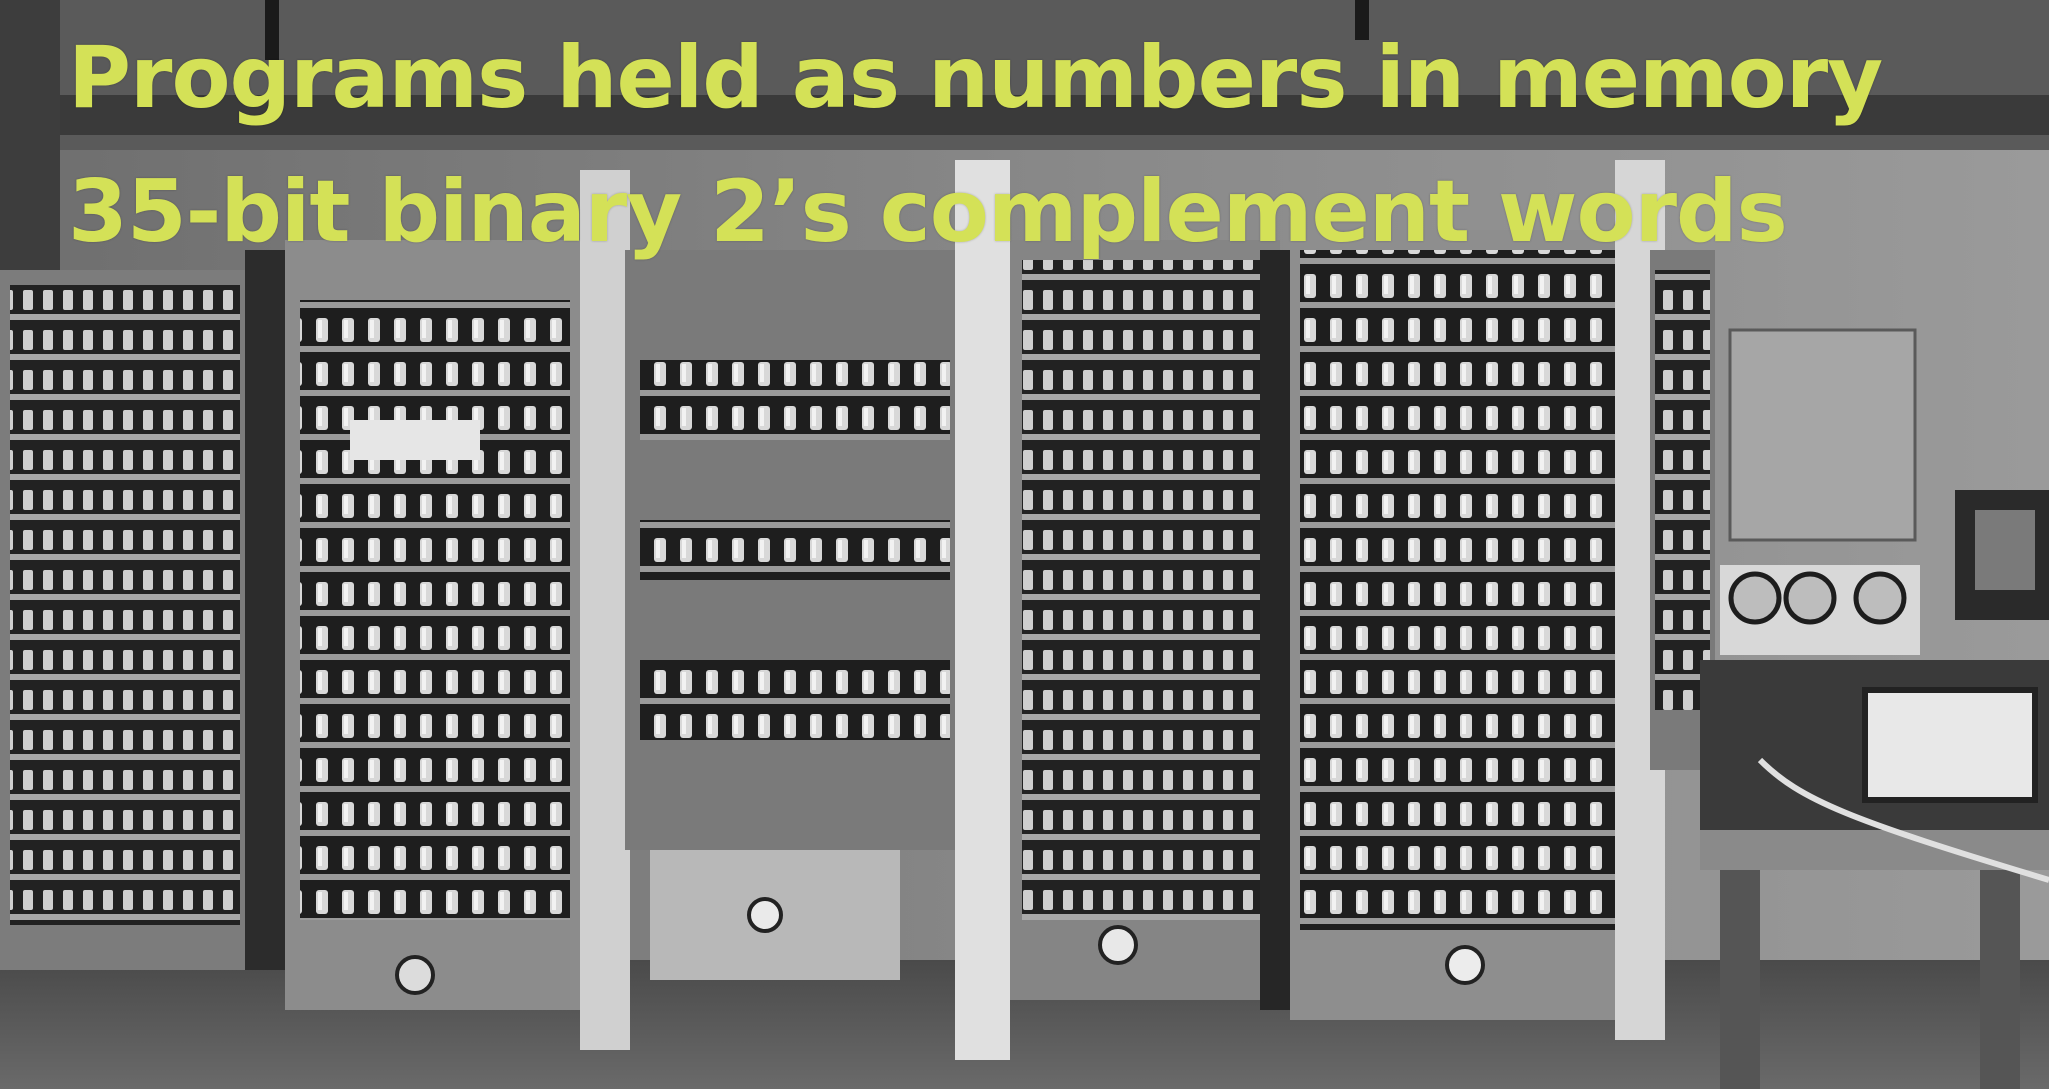  Describe the element at coordinates (975, 78) in the screenshot. I see `caption-line-1: Programs held as numbers in memory` at that location.